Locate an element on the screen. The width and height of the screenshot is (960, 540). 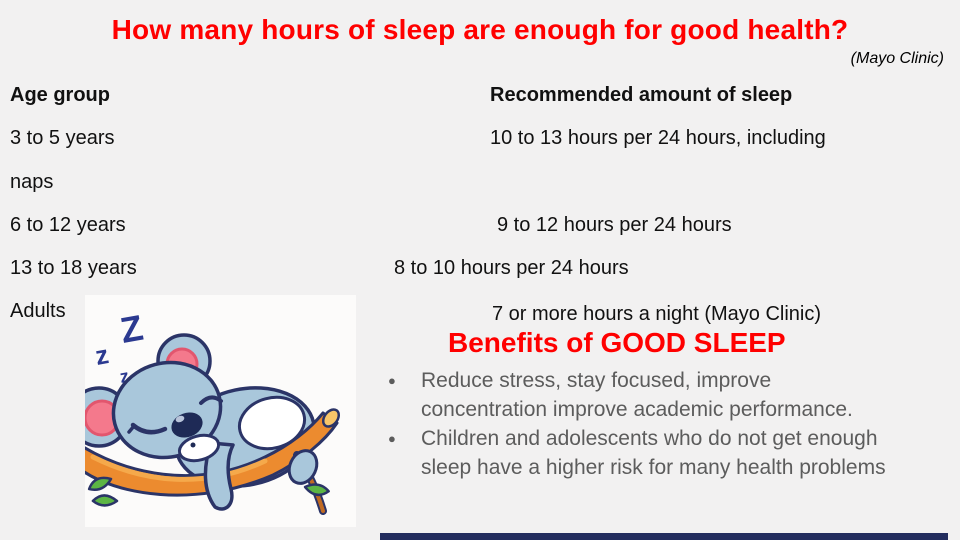
recommendation-header: Recommended amount of sleep is located at coordinates (641, 95).